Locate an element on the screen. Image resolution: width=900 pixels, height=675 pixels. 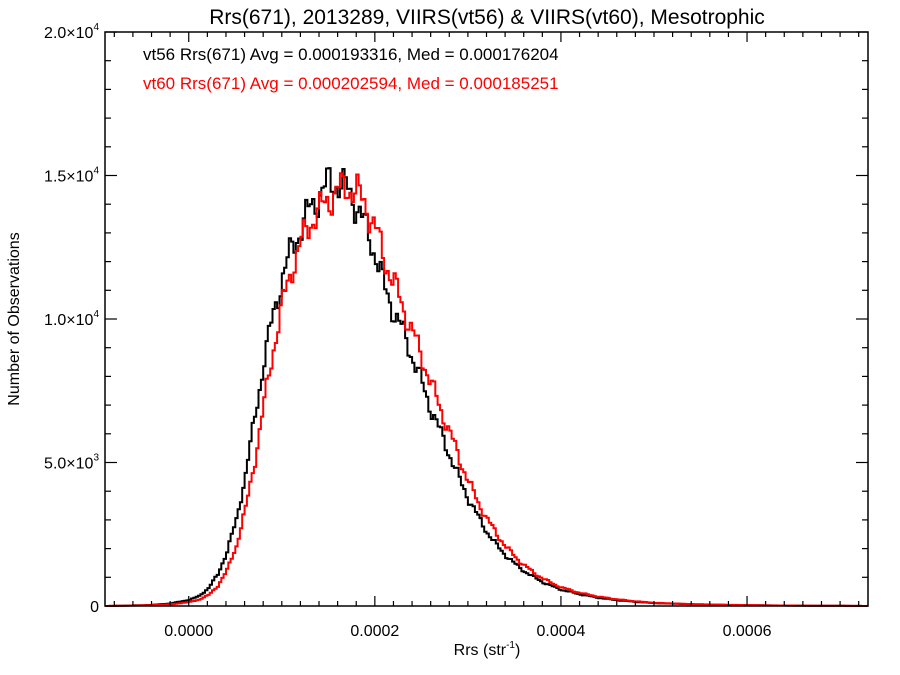
y-tick-label: 2.0×10⁴ is located at coordinates (71, 32).